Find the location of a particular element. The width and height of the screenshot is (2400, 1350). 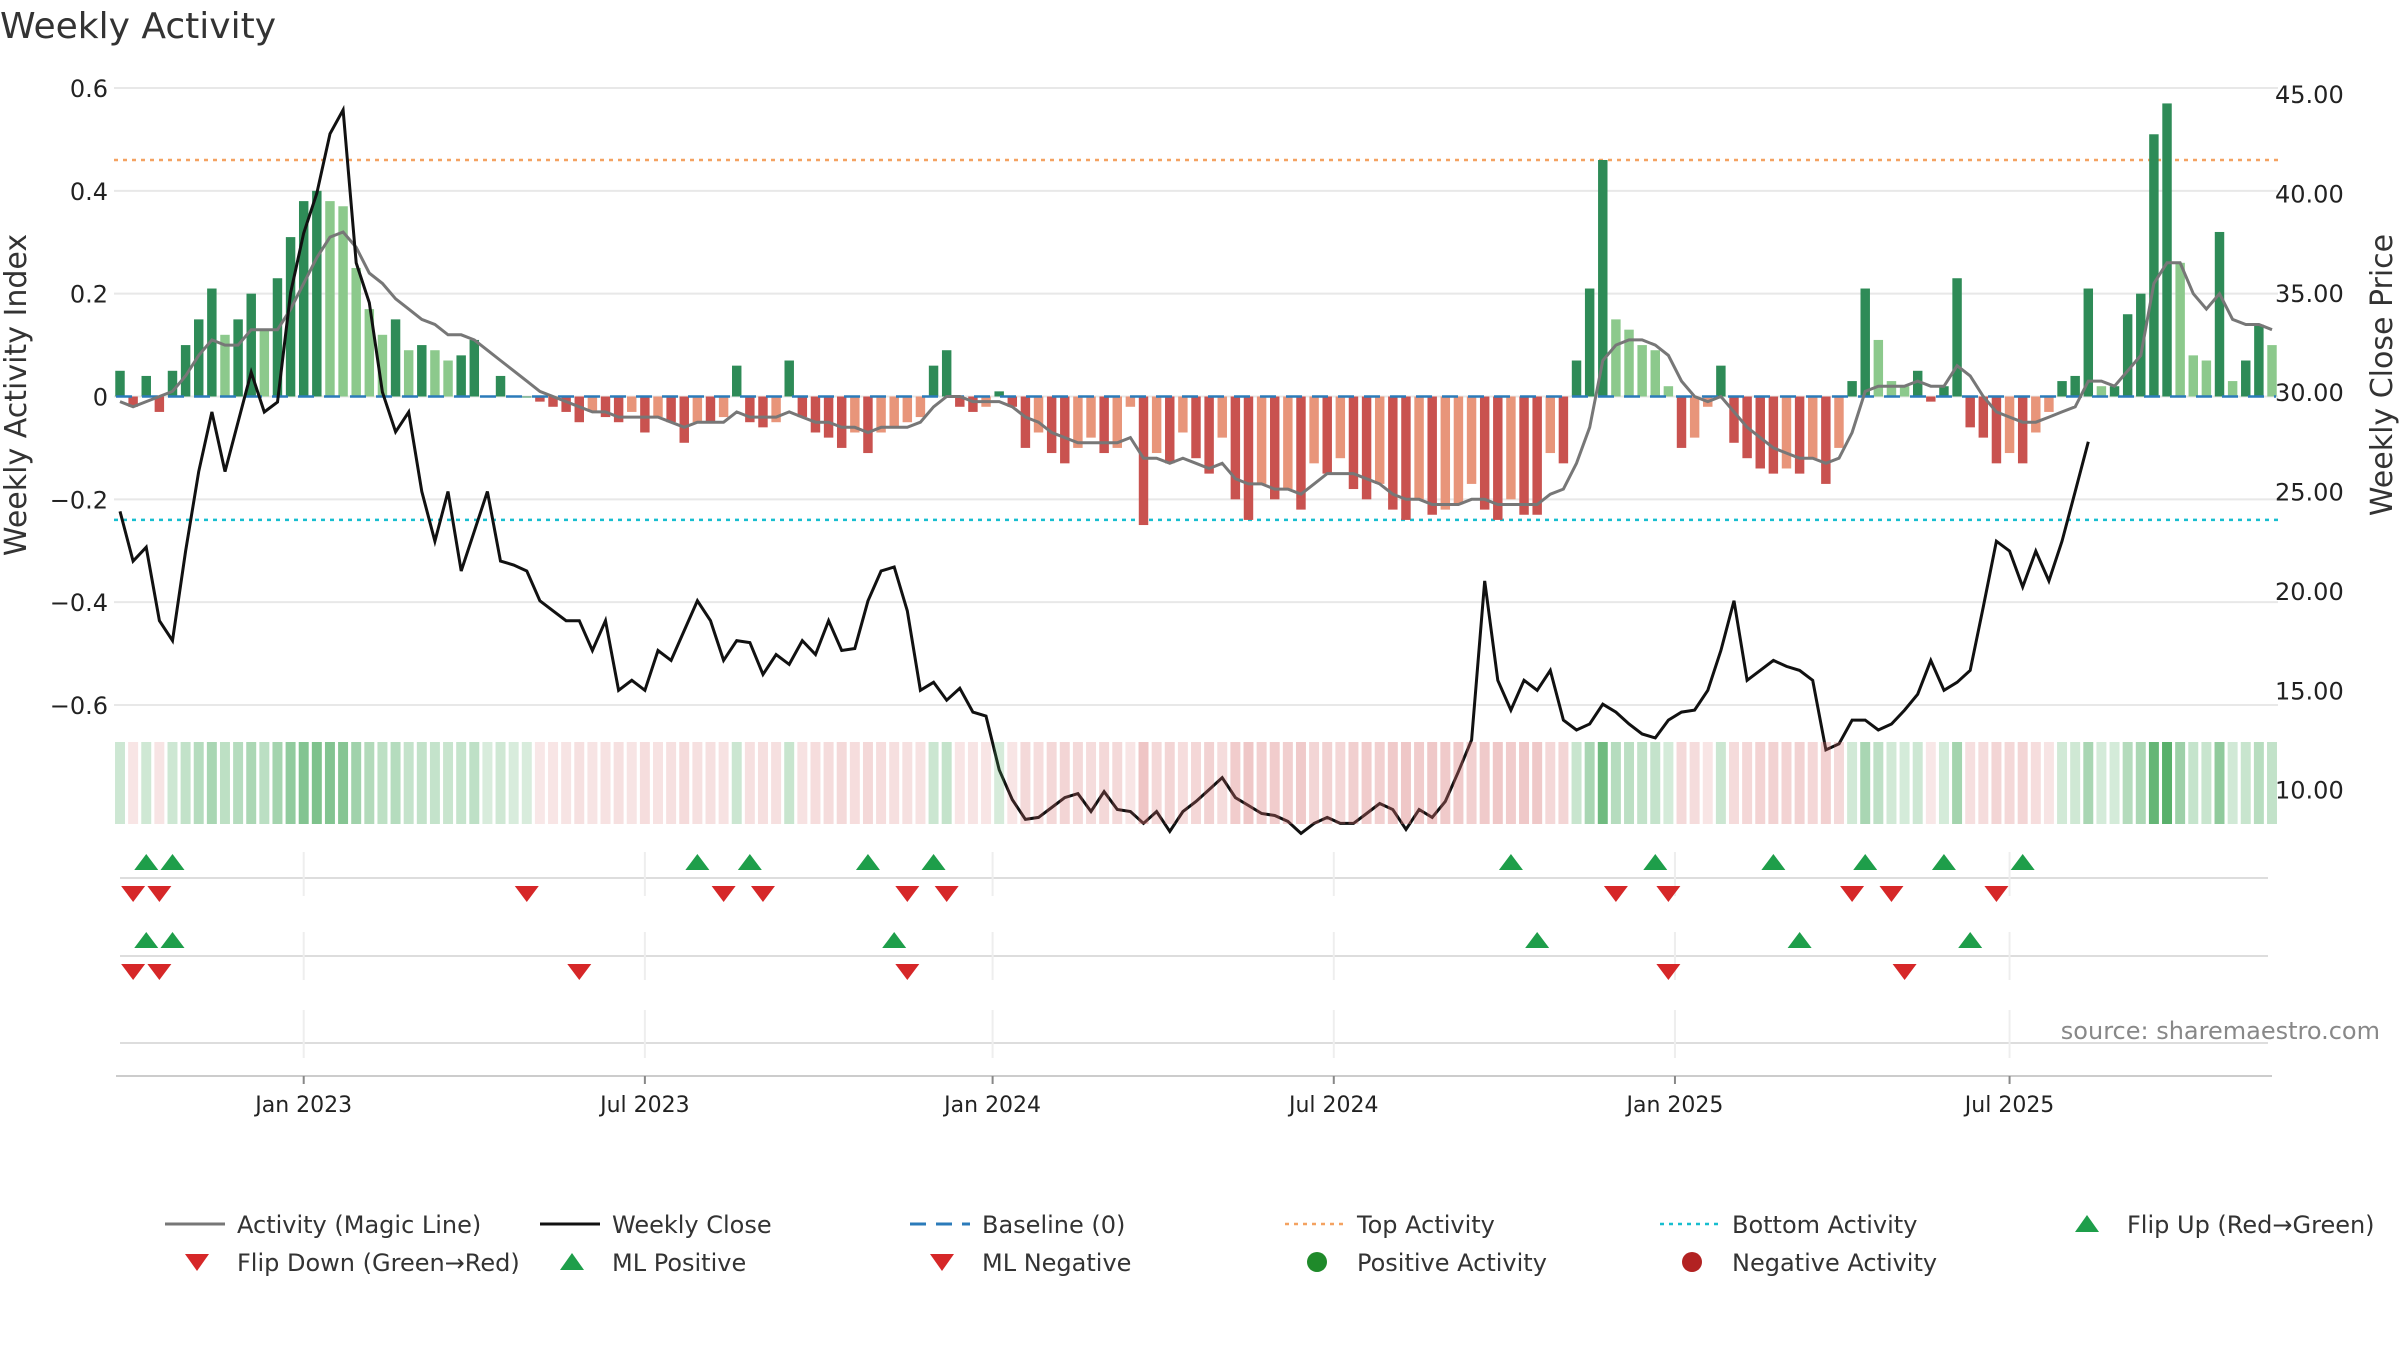

legend-item: Weekly Close is located at coordinates (656, 1225).